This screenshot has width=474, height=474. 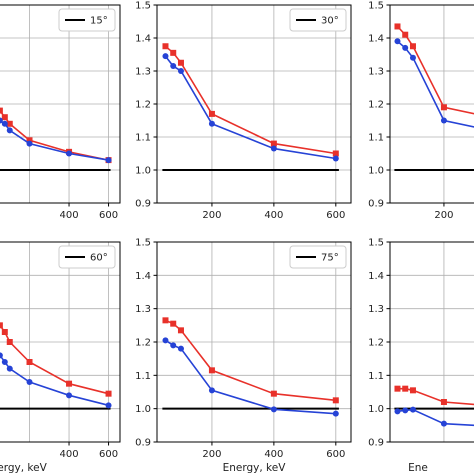 I want to click on panel-3: 0.9 1.0 1.1 1.2 1.3 1.4 1.5 200, so click(x=421, y=111).